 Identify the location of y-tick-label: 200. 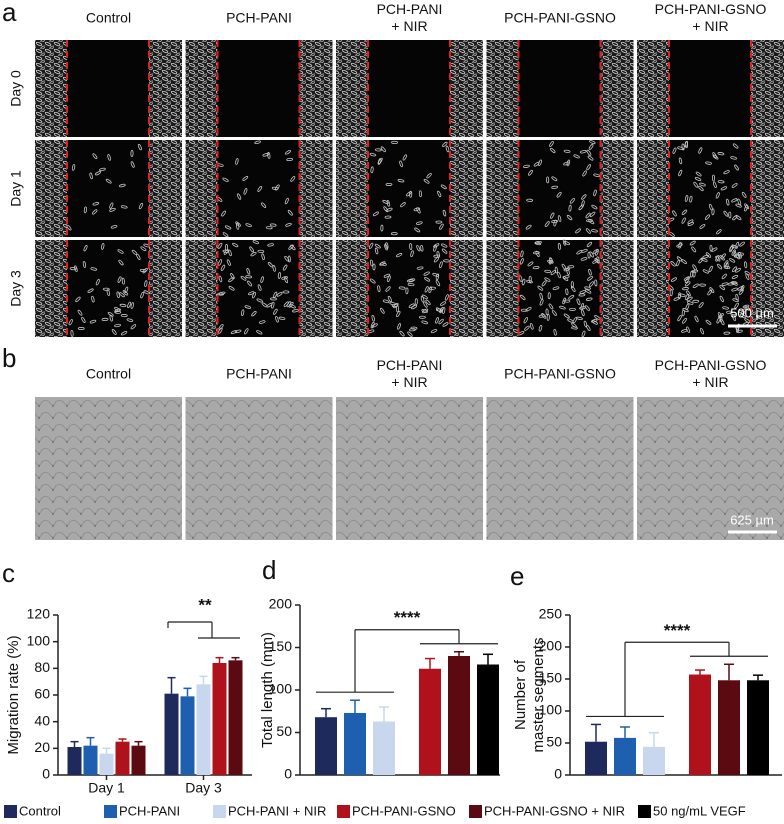
(551, 646).